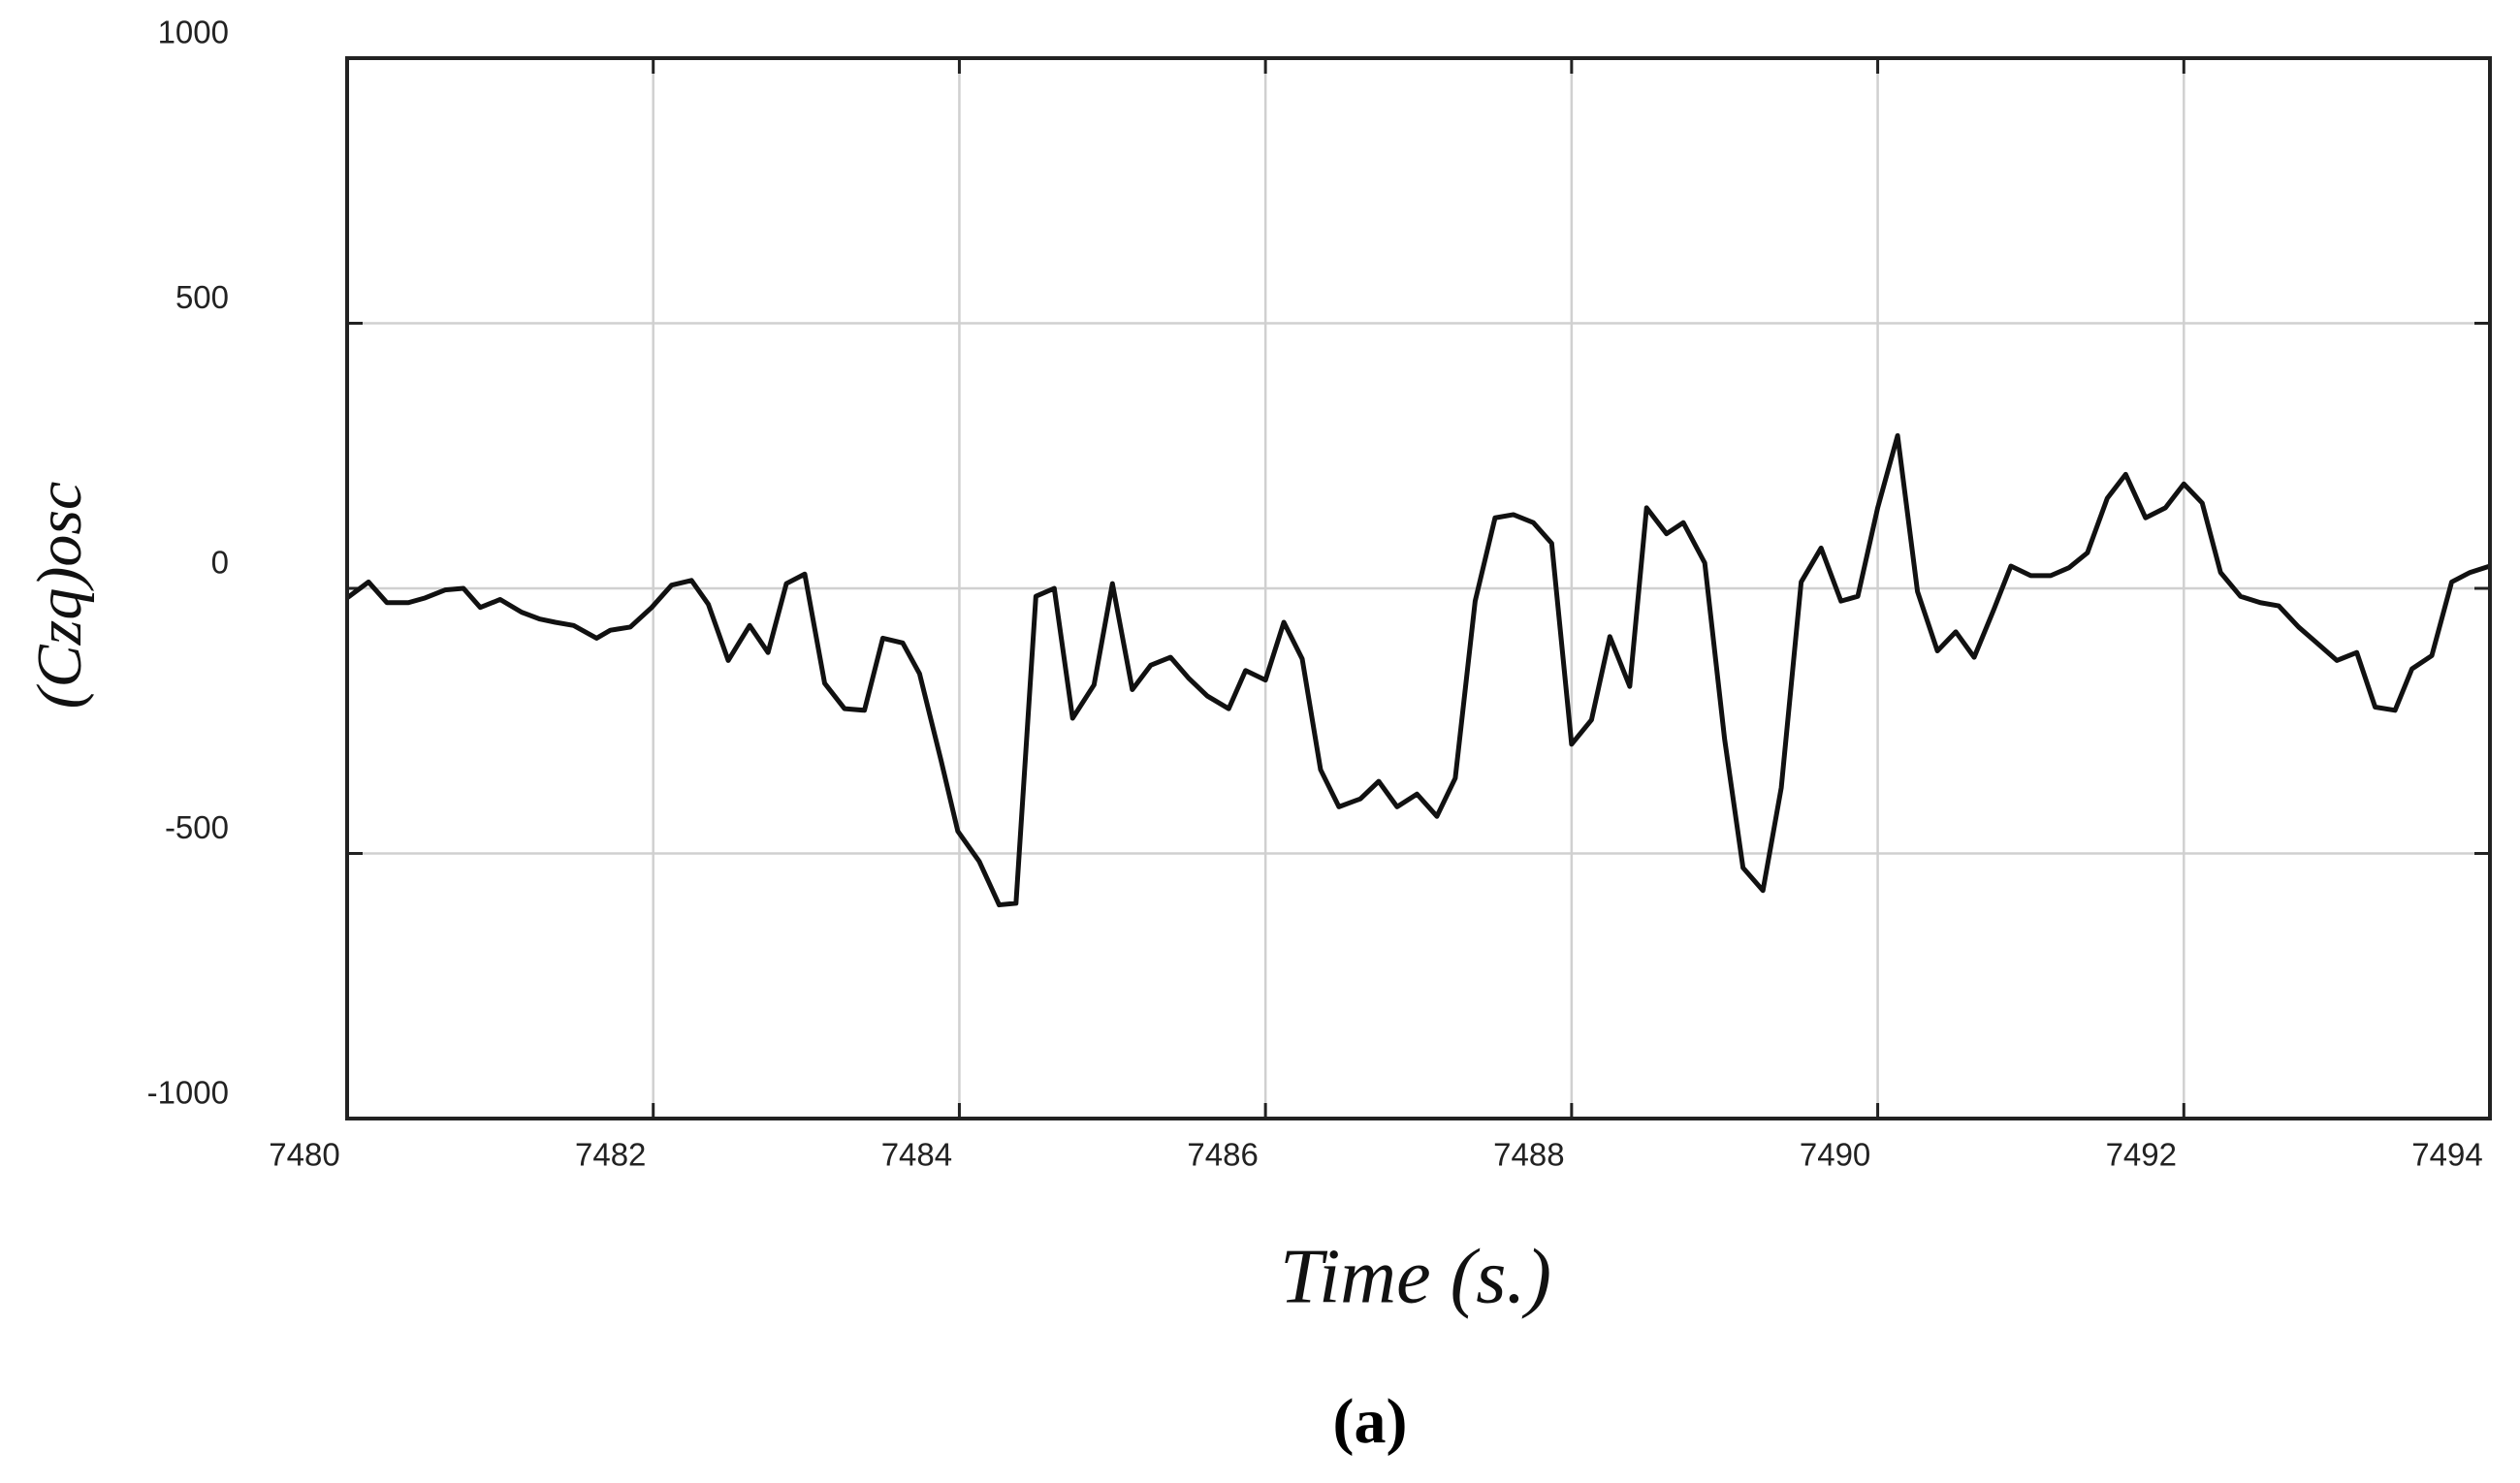  What do you see at coordinates (304, 1155) in the screenshot?
I see `x-tick-label: 7480` at bounding box center [304, 1155].